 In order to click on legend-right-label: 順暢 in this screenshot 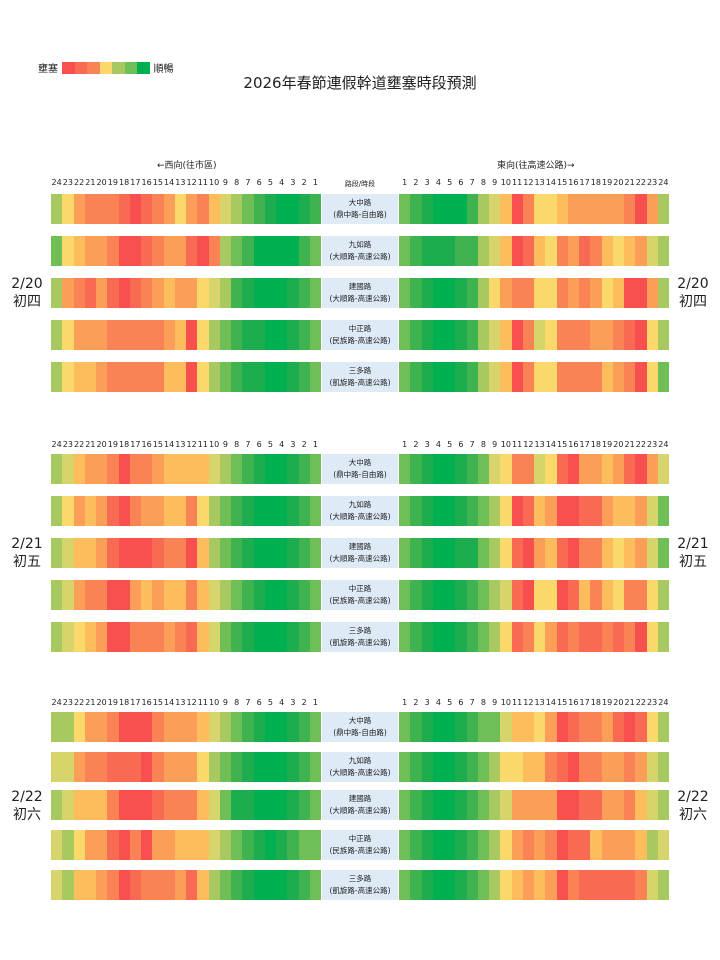, I will do `click(163, 69)`.